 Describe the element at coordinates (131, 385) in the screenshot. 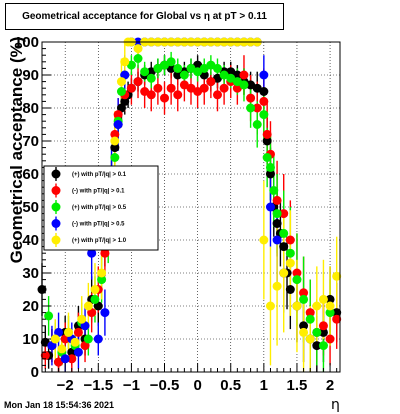

I see `x-tick-label: −1` at that location.